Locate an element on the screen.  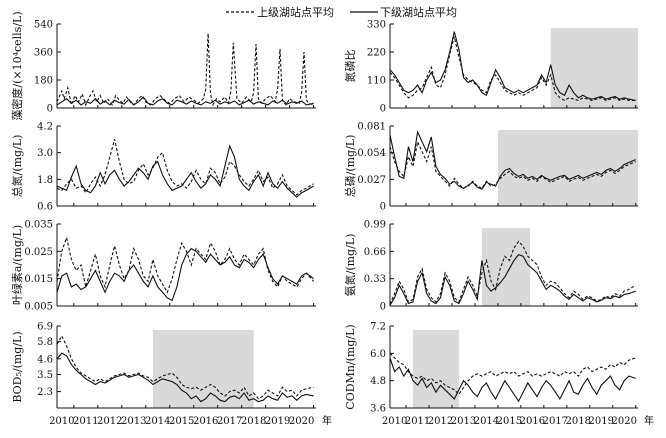
y-tick-label: 3.5 is located at coordinates (45, 375).